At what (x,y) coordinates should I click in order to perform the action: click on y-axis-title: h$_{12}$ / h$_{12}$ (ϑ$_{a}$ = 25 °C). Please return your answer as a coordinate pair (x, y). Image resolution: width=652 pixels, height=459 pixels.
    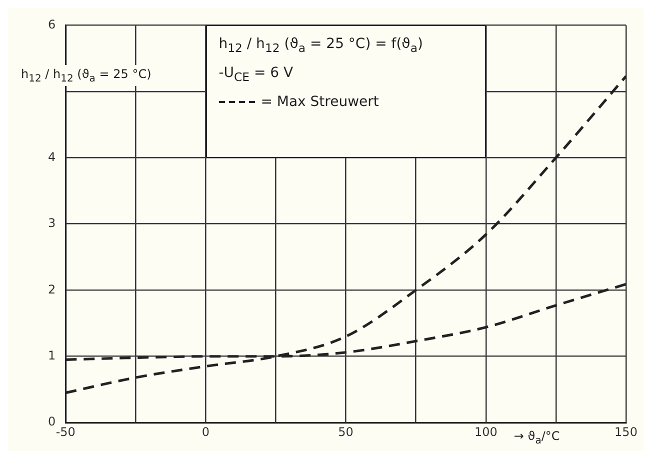
    Looking at the image, I should click on (86, 75).